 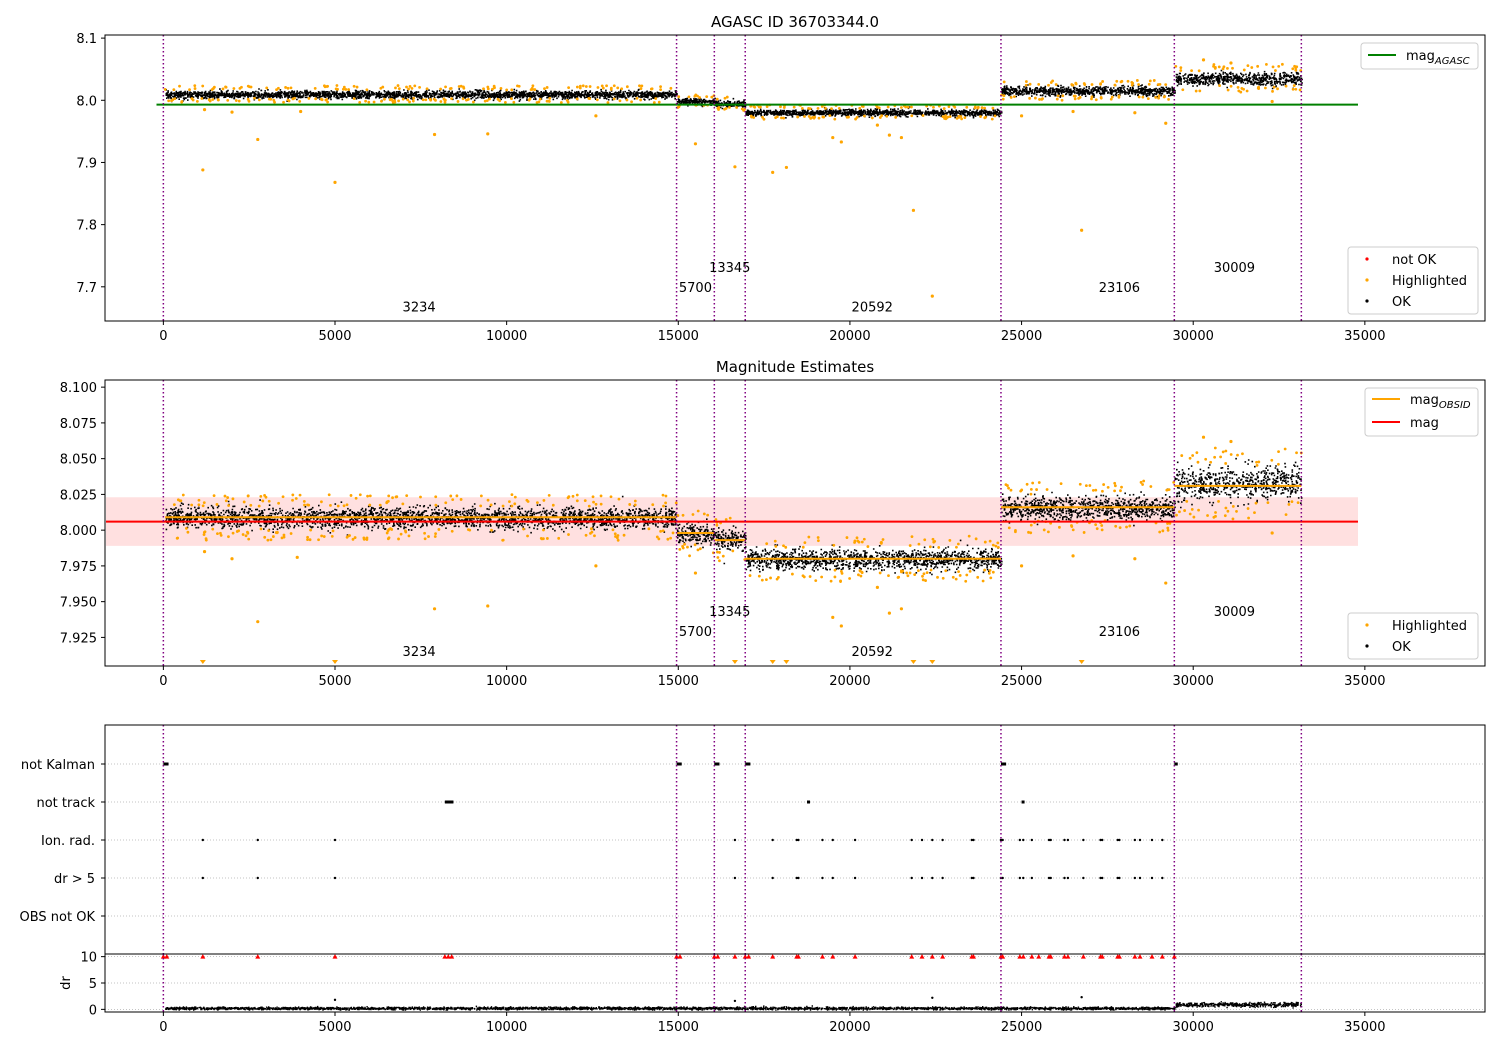 What do you see at coordinates (1367, 259) in the screenshot?
I see `legend-not-ok-marker` at bounding box center [1367, 259].